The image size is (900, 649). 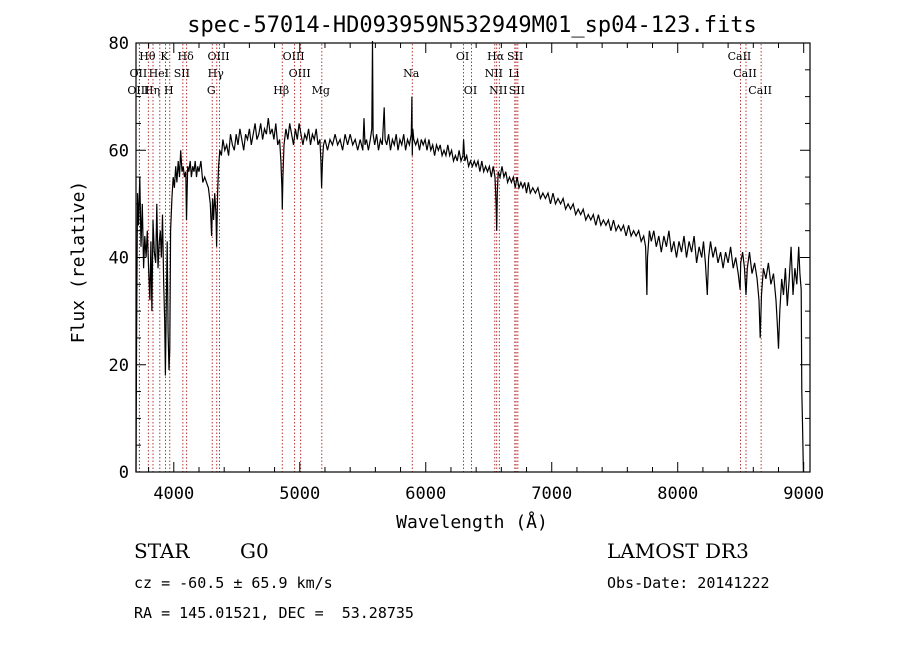 What do you see at coordinates (678, 551) in the screenshot?
I see `survey-name: LAMOST DR3` at bounding box center [678, 551].